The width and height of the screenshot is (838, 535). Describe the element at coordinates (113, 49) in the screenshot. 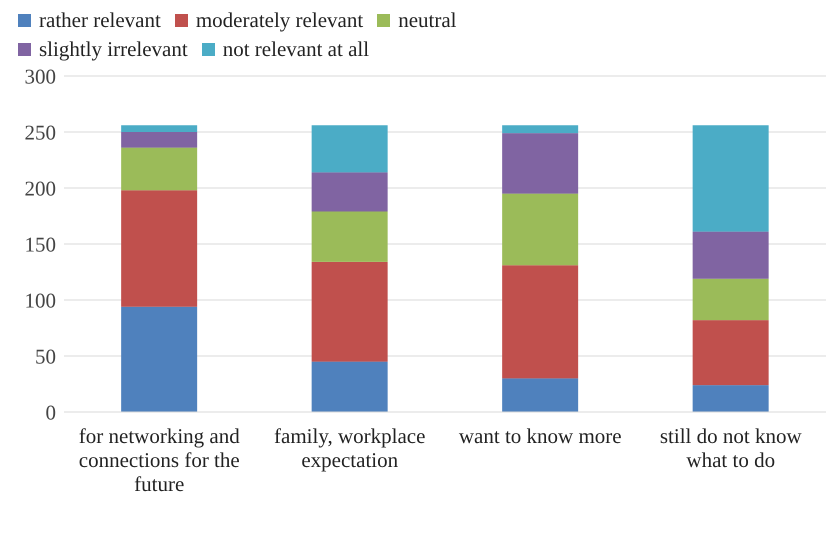

I see `legend-label: slightly irrelevant` at that location.